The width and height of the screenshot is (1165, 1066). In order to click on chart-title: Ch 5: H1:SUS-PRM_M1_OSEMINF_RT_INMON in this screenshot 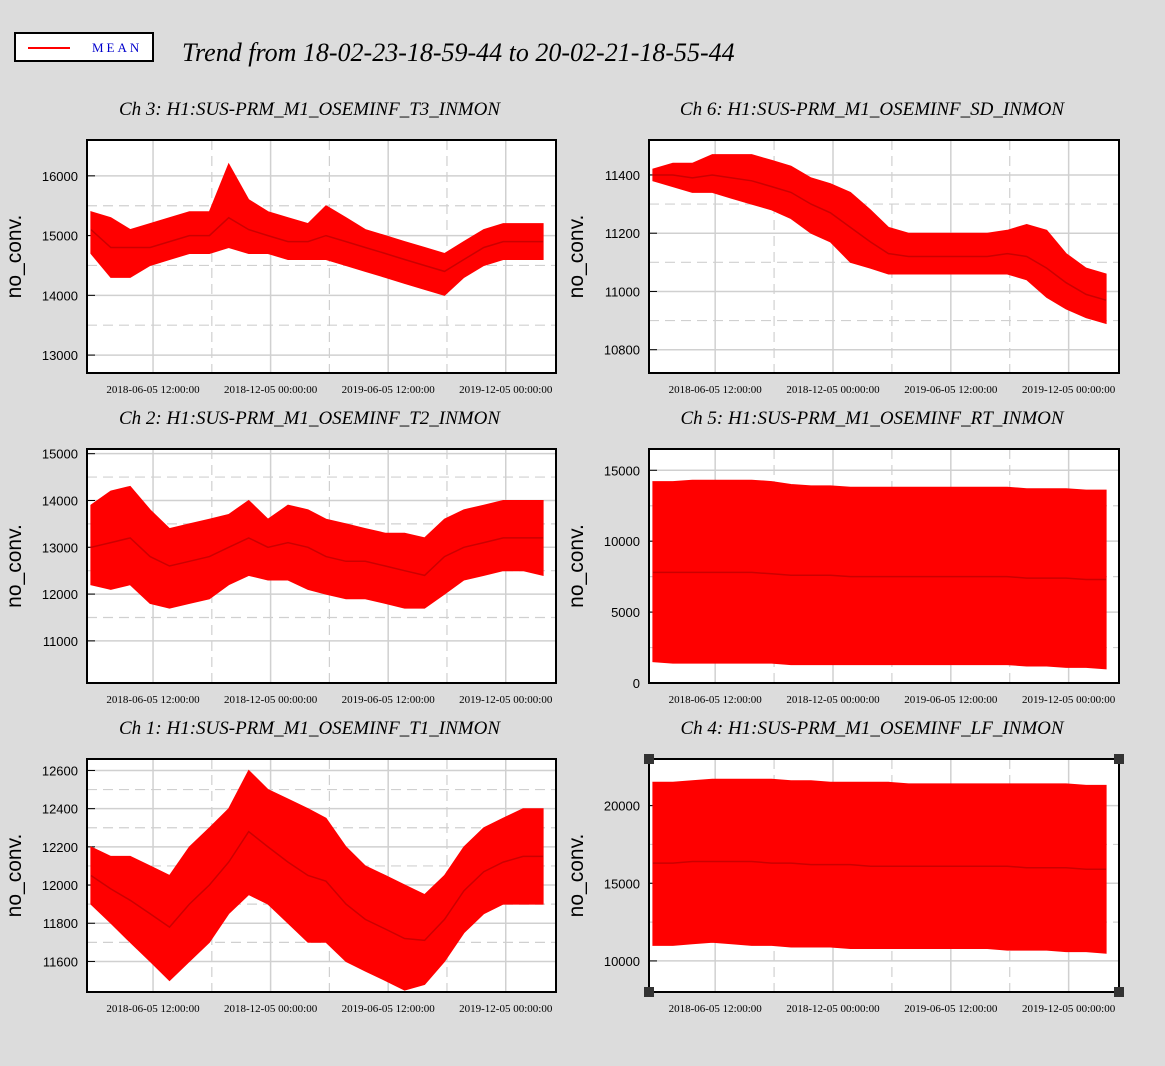, I will do `click(872, 418)`.